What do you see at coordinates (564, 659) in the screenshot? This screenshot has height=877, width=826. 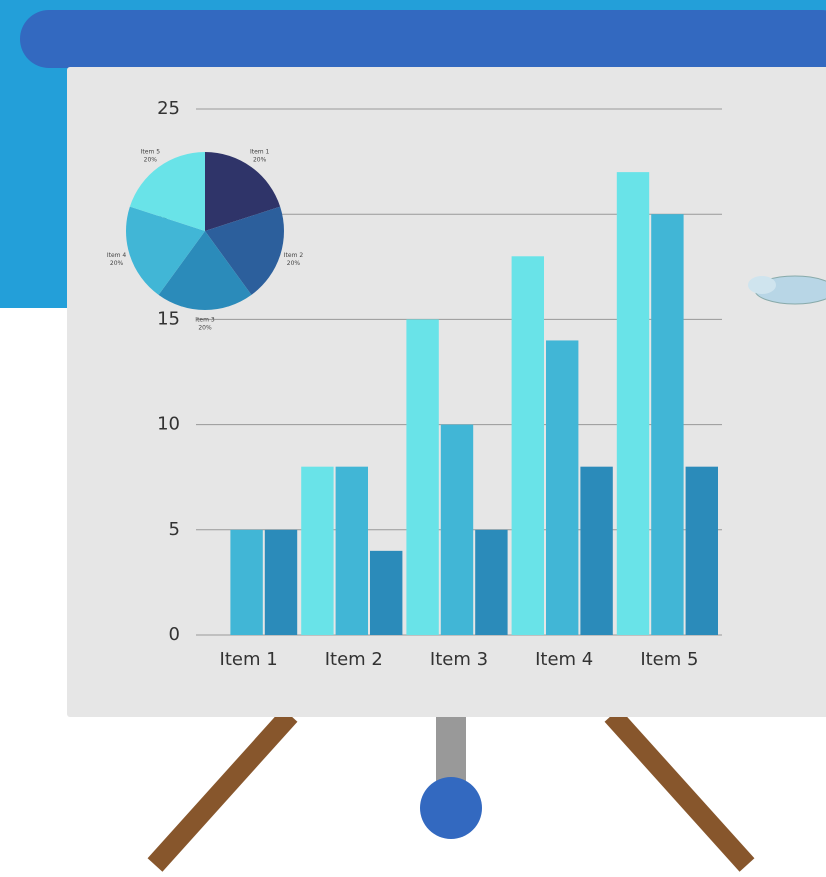 I see `x-tick-label: Item 4` at bounding box center [564, 659].